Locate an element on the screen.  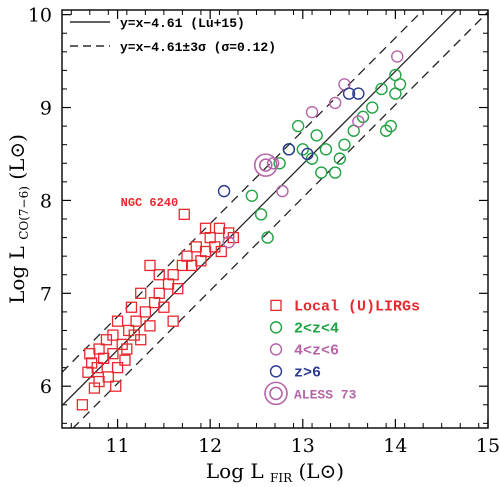
y-tick-label: 6 is located at coordinates (46, 387).